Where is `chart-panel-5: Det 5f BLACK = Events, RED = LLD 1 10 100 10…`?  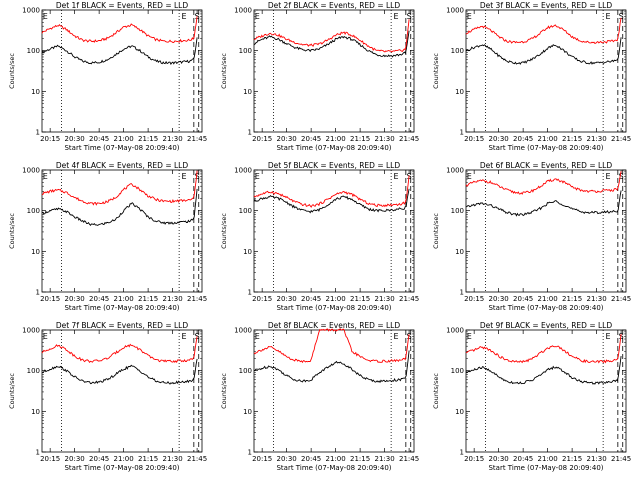
chart-panel-5: Det 5f BLACK = Events, RED = LLD 1 10 100 10… is located at coordinates (319, 236).